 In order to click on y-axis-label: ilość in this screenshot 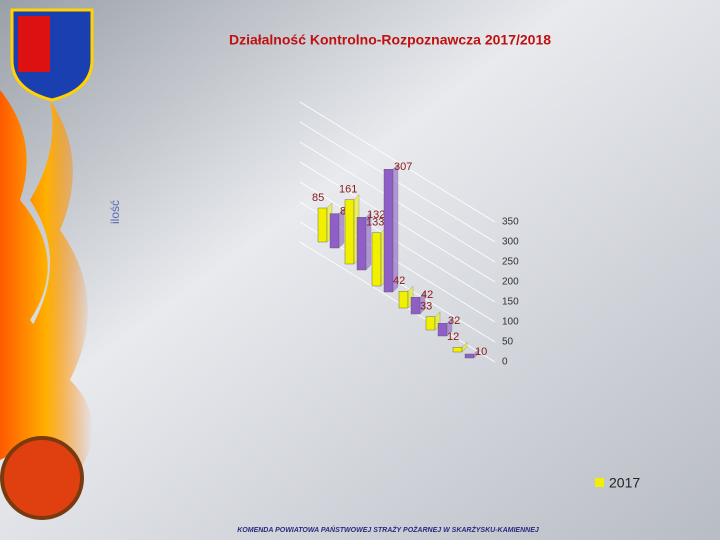, I will do `click(115, 212)`.